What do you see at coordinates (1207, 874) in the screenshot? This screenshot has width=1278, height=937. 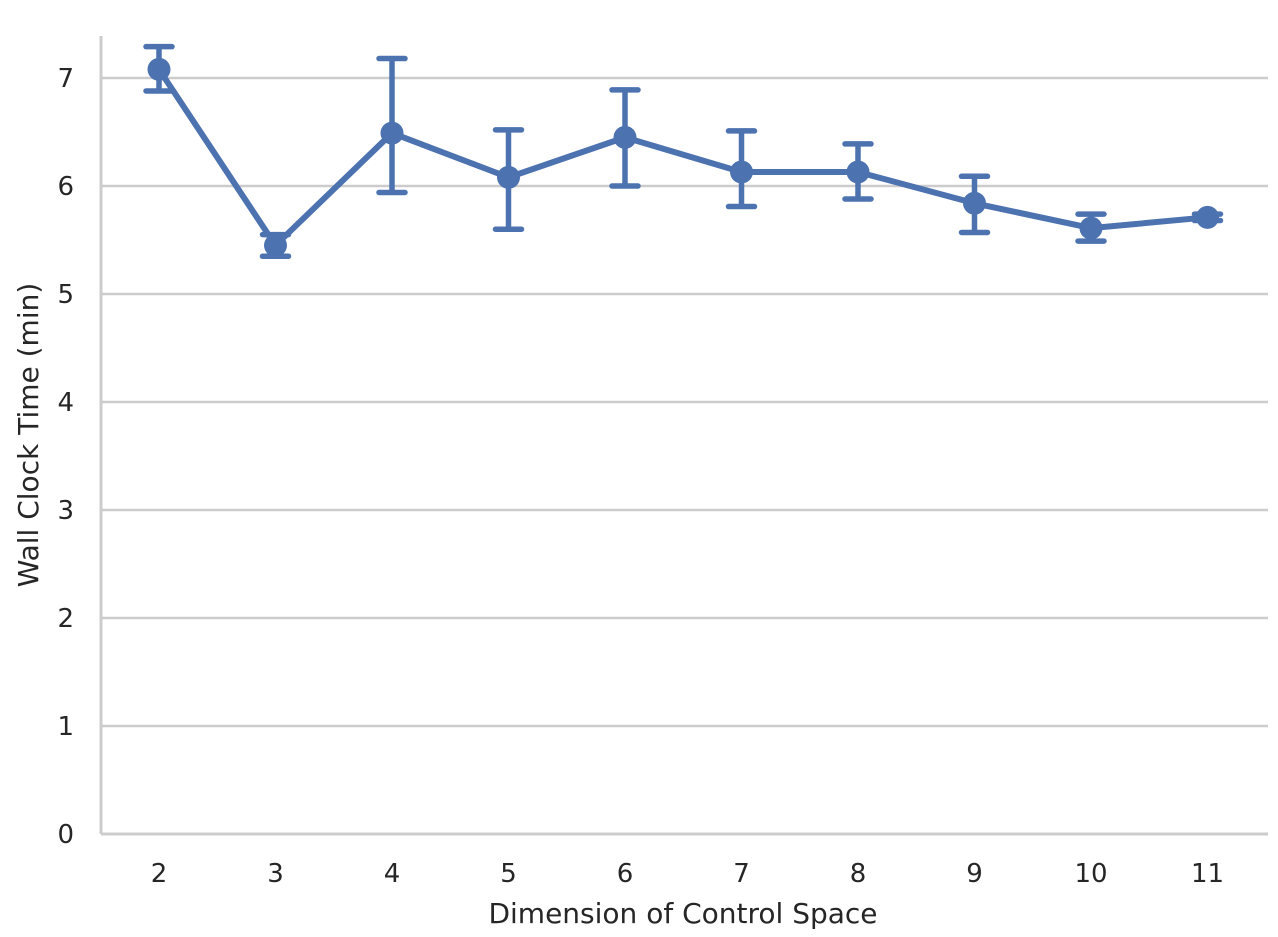 I see `x-tick-label: 11` at bounding box center [1207, 874].